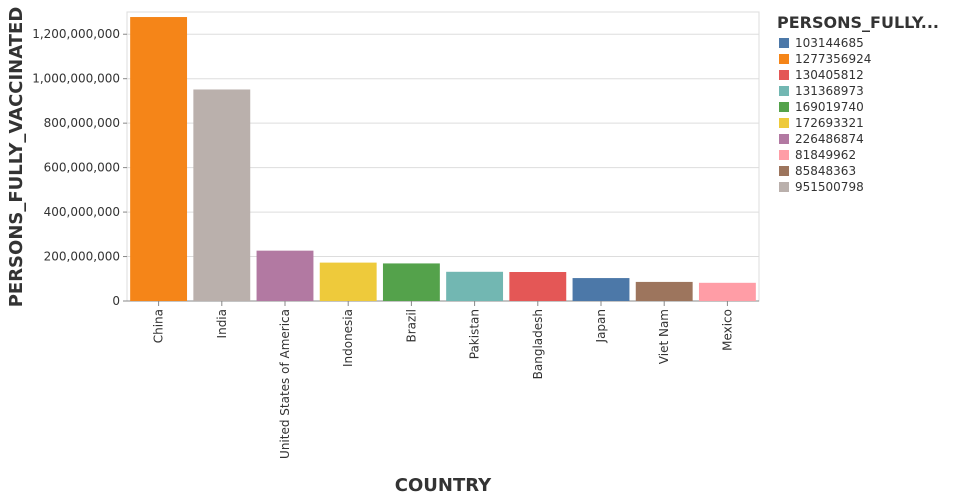 The width and height of the screenshot is (960, 500). I want to click on y-tick-label: 200,000,000, so click(82, 257).